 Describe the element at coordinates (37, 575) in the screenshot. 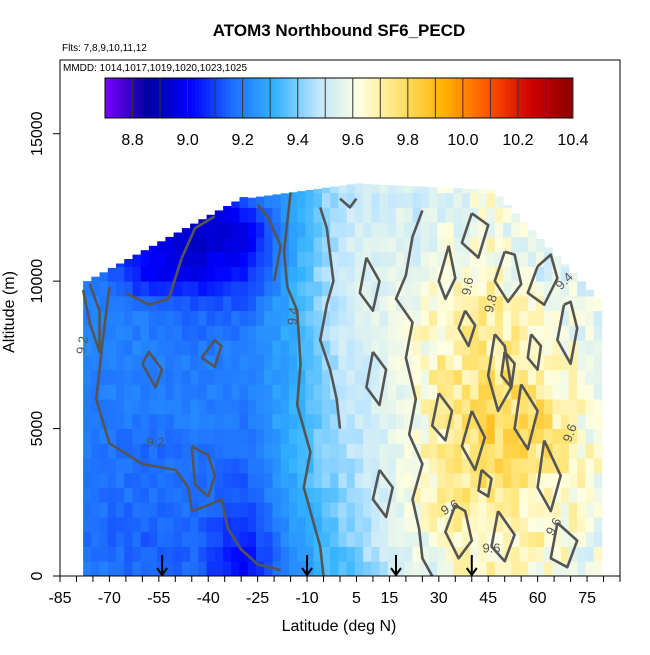

I see `y-tick-label: 0` at that location.